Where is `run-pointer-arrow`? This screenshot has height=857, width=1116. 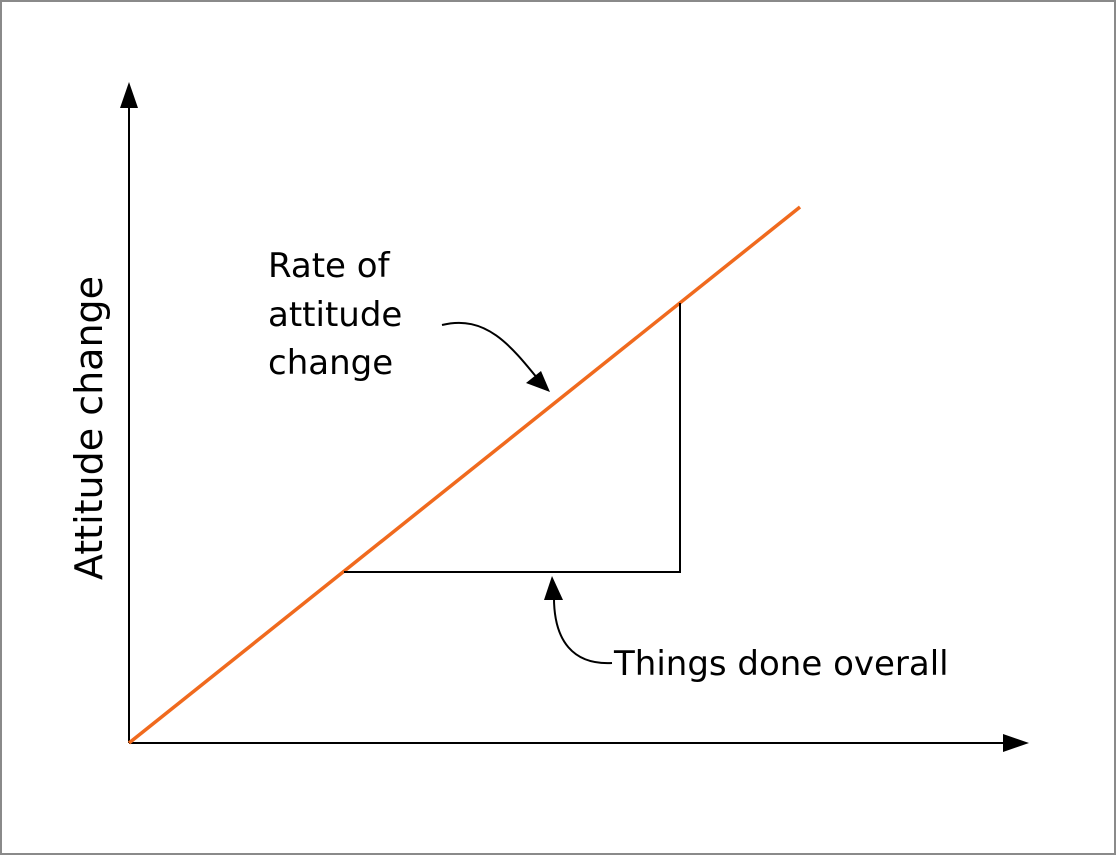 run-pointer-arrow is located at coordinates (582, 629).